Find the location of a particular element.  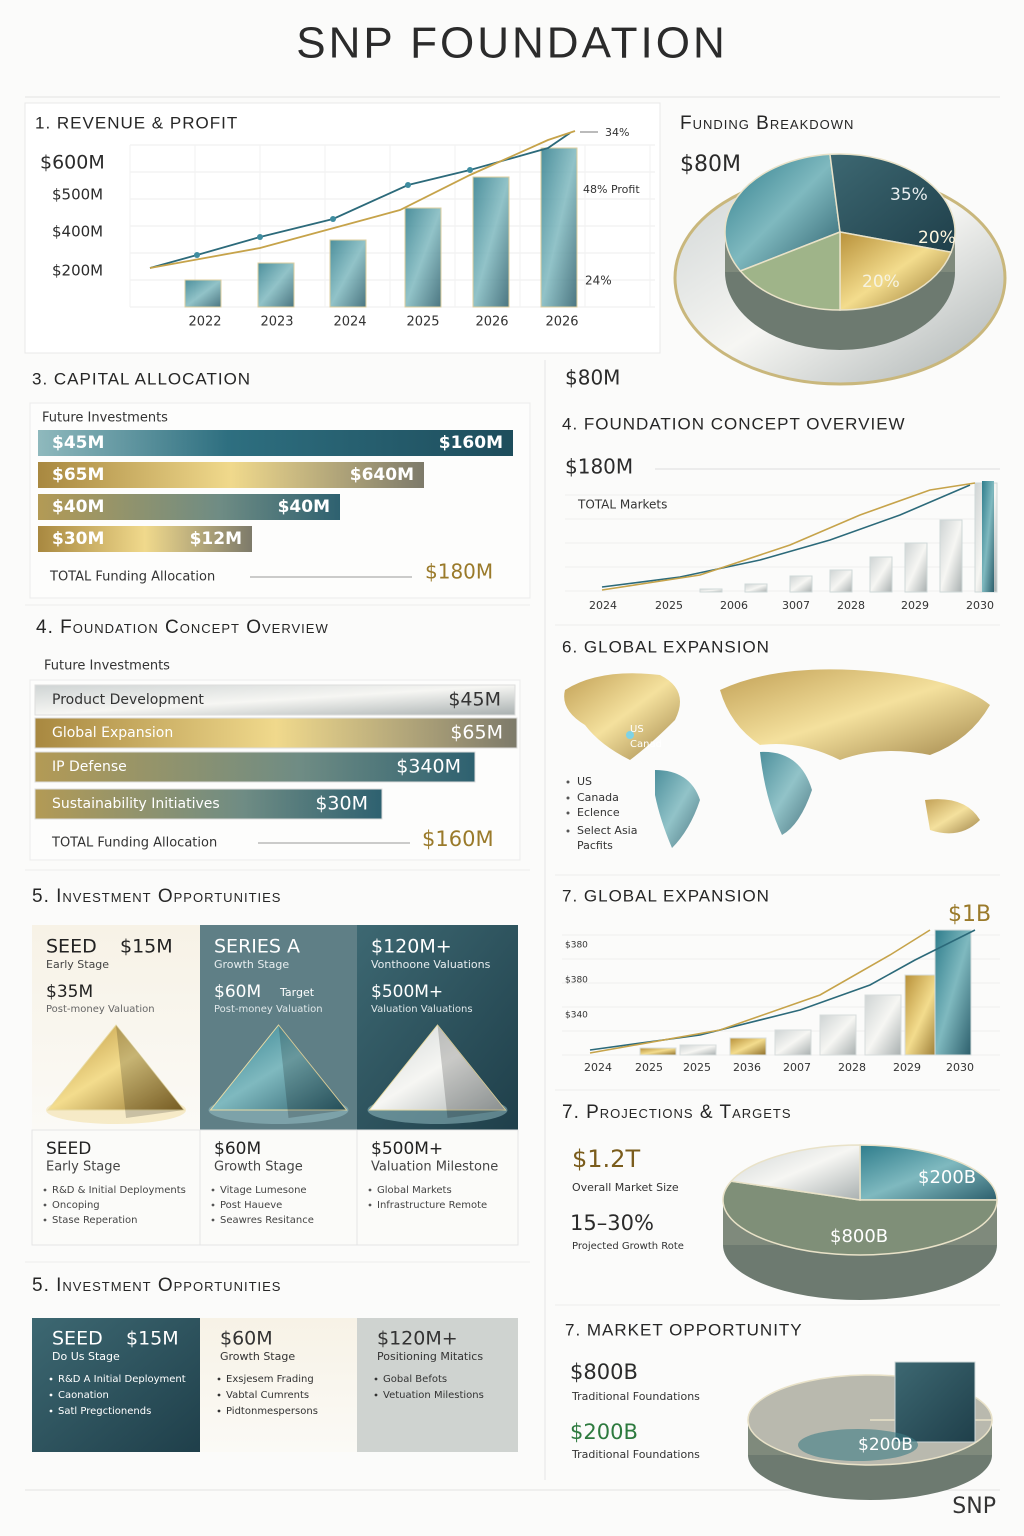

axis-label: 2036 is located at coordinates (747, 1067).